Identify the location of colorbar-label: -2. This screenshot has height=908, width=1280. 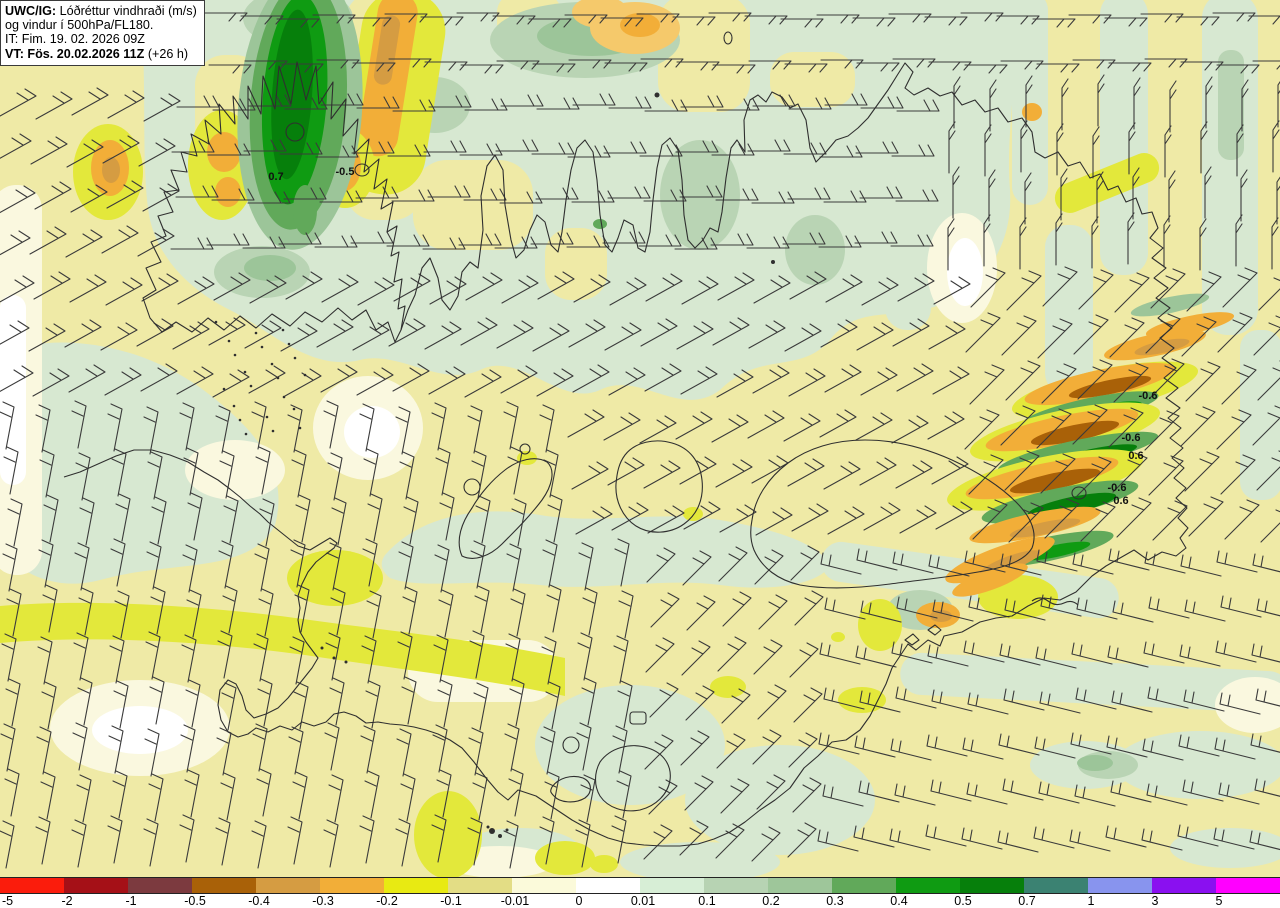
(67, 901).